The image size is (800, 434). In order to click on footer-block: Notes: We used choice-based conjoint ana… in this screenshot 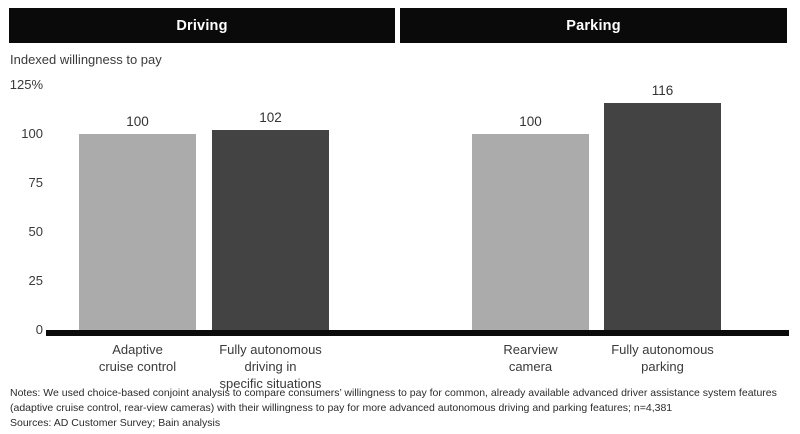, I will do `click(403, 408)`.